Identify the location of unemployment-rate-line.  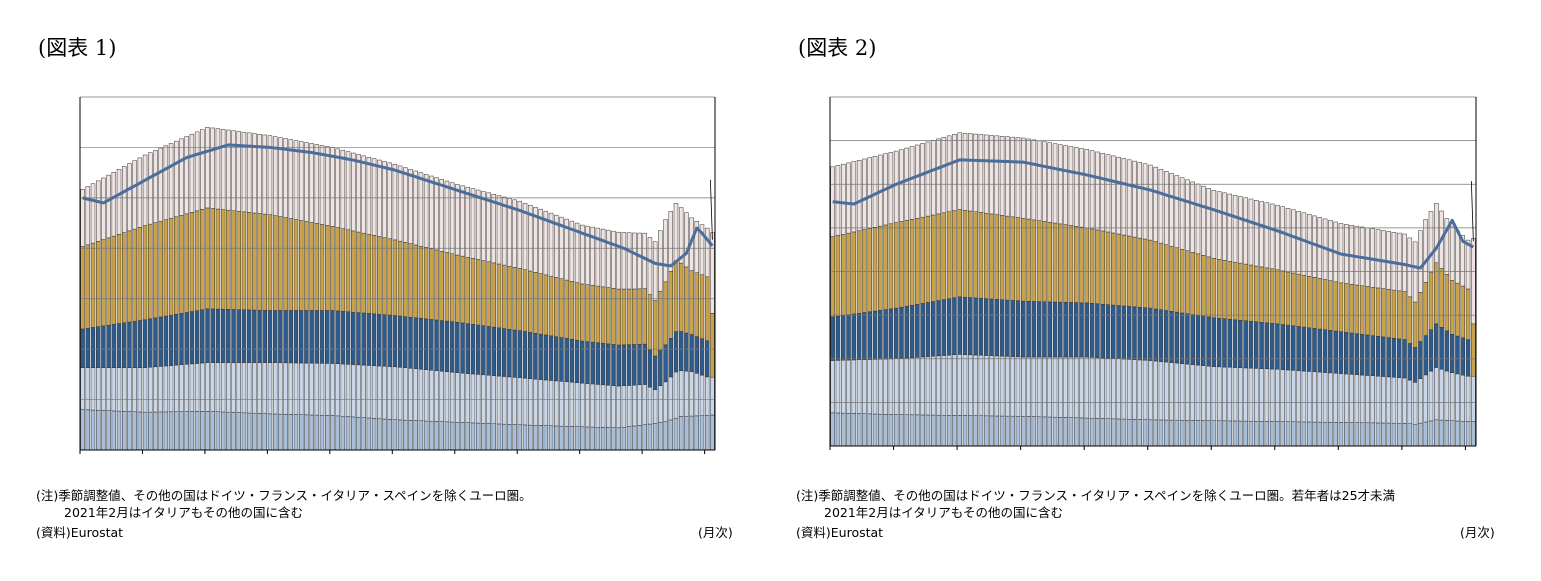
(1153, 214).